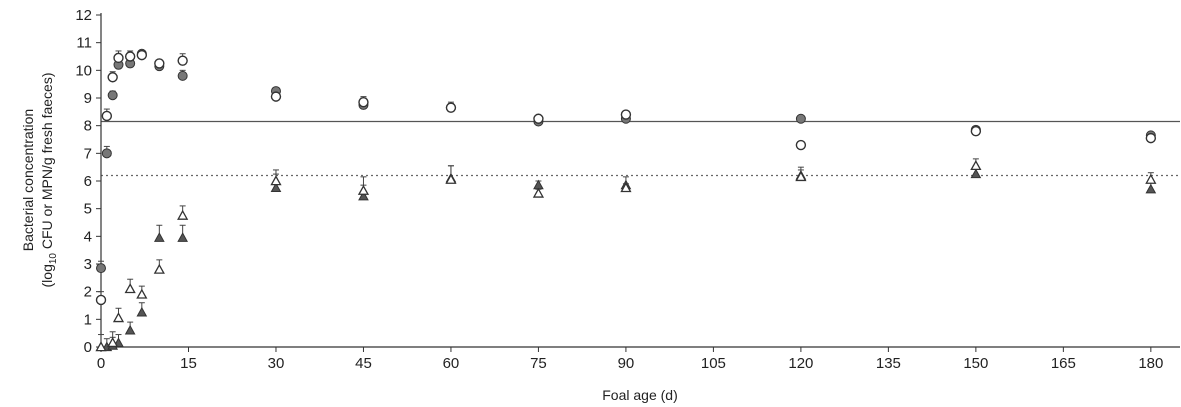  What do you see at coordinates (276, 363) in the screenshot?
I see `x-tick-label: 30` at bounding box center [276, 363].